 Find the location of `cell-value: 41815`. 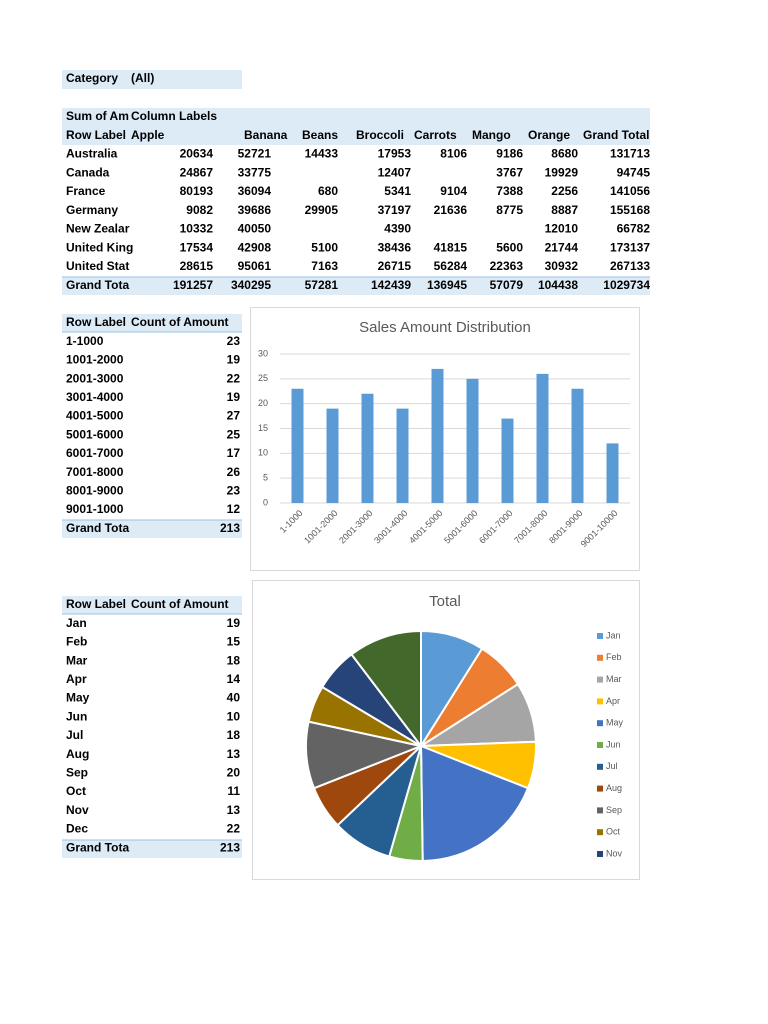

cell-value: 41815 is located at coordinates (451, 247).